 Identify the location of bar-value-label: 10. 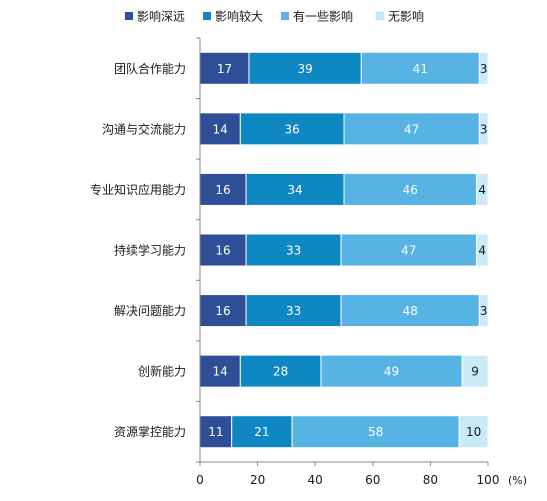
(473, 432).